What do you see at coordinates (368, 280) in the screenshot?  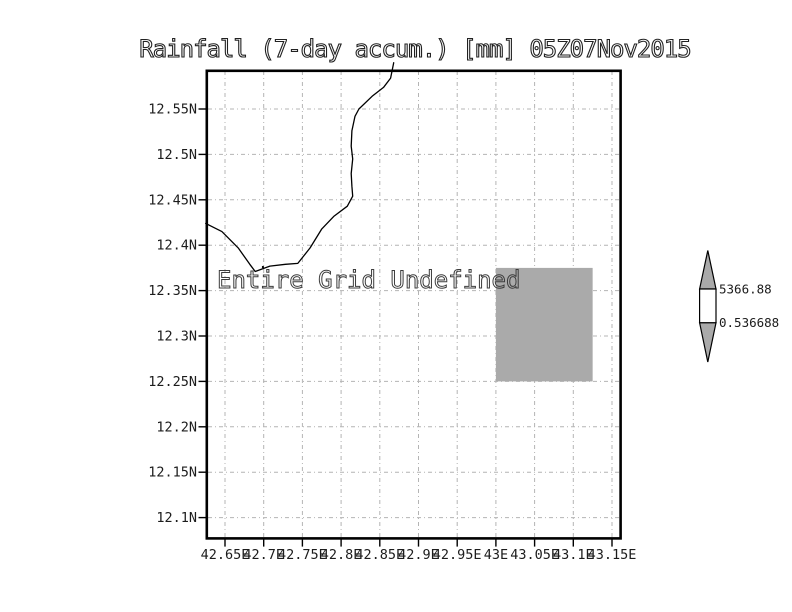 I see `undefined-grid-notice: Entire Grid Undefined` at bounding box center [368, 280].